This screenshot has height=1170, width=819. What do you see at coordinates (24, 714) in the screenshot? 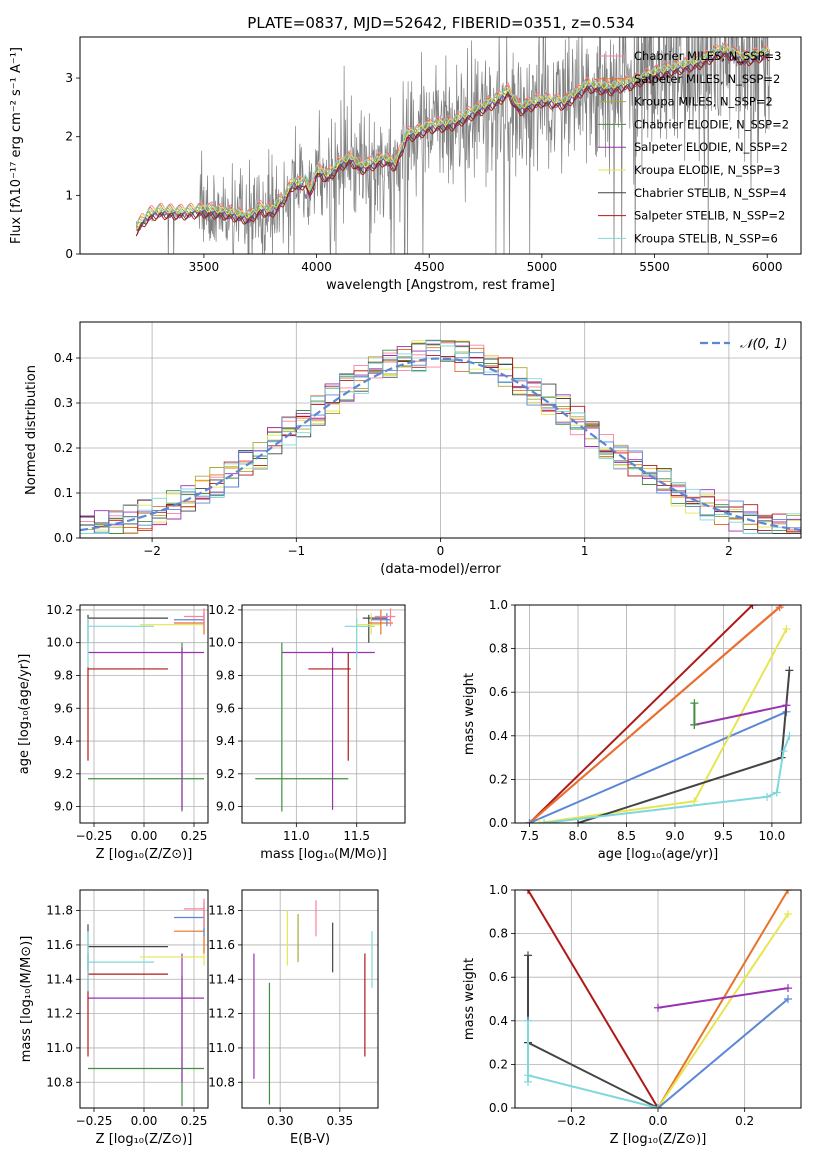
I see `y-axis-label: age [log₁₀(age/yr)]` at bounding box center [24, 714].